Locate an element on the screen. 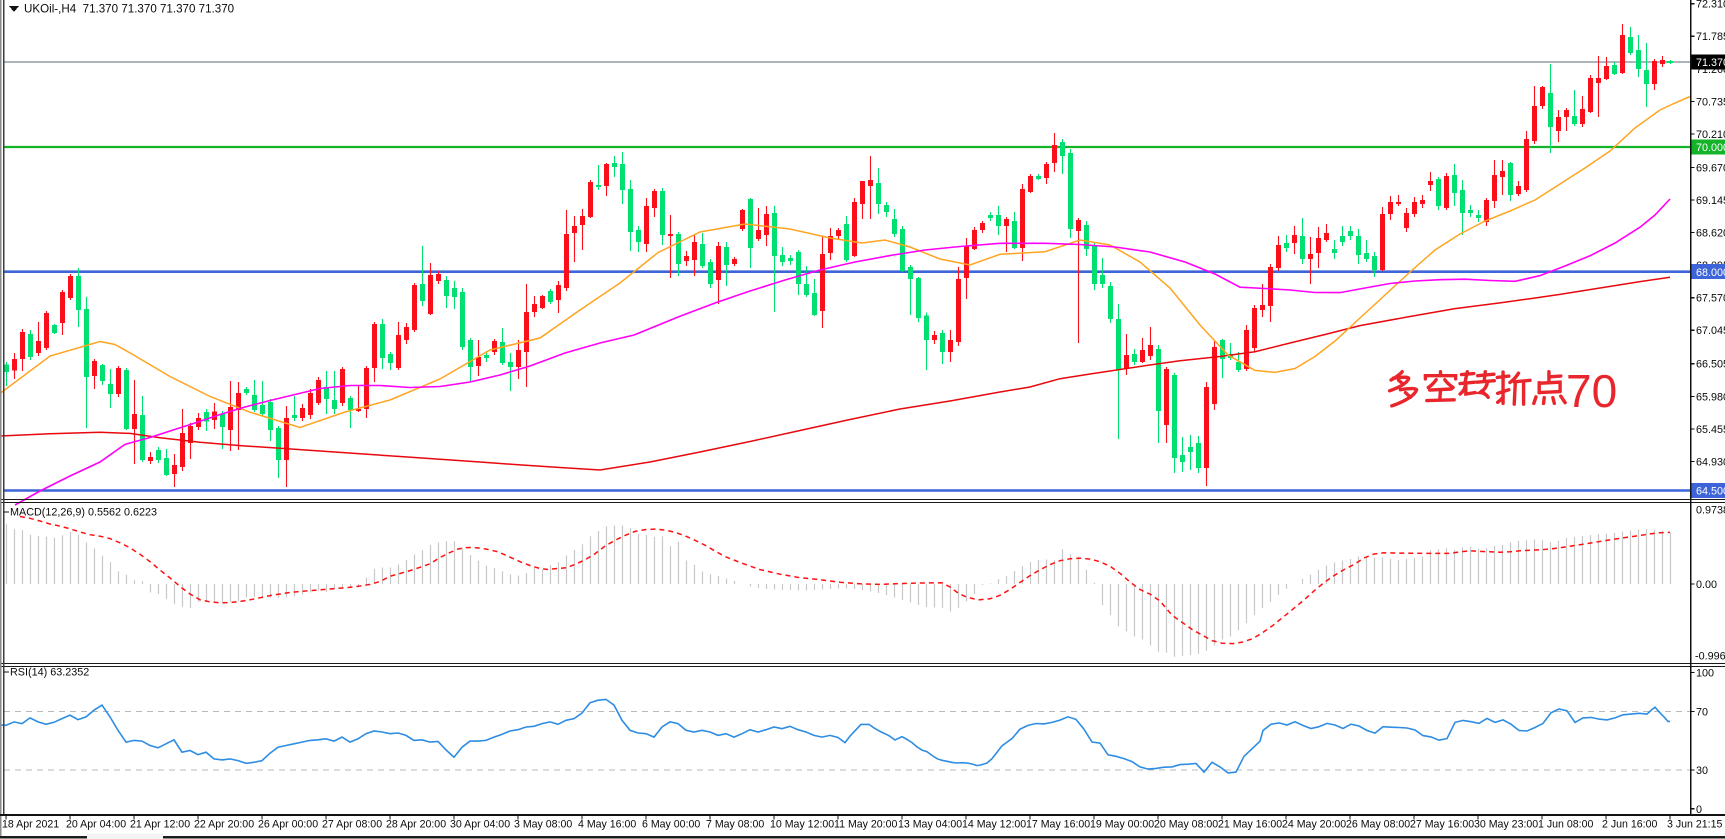 The height and width of the screenshot is (839, 1725). svg-text: 7 May 08:00 is located at coordinates (735, 825).